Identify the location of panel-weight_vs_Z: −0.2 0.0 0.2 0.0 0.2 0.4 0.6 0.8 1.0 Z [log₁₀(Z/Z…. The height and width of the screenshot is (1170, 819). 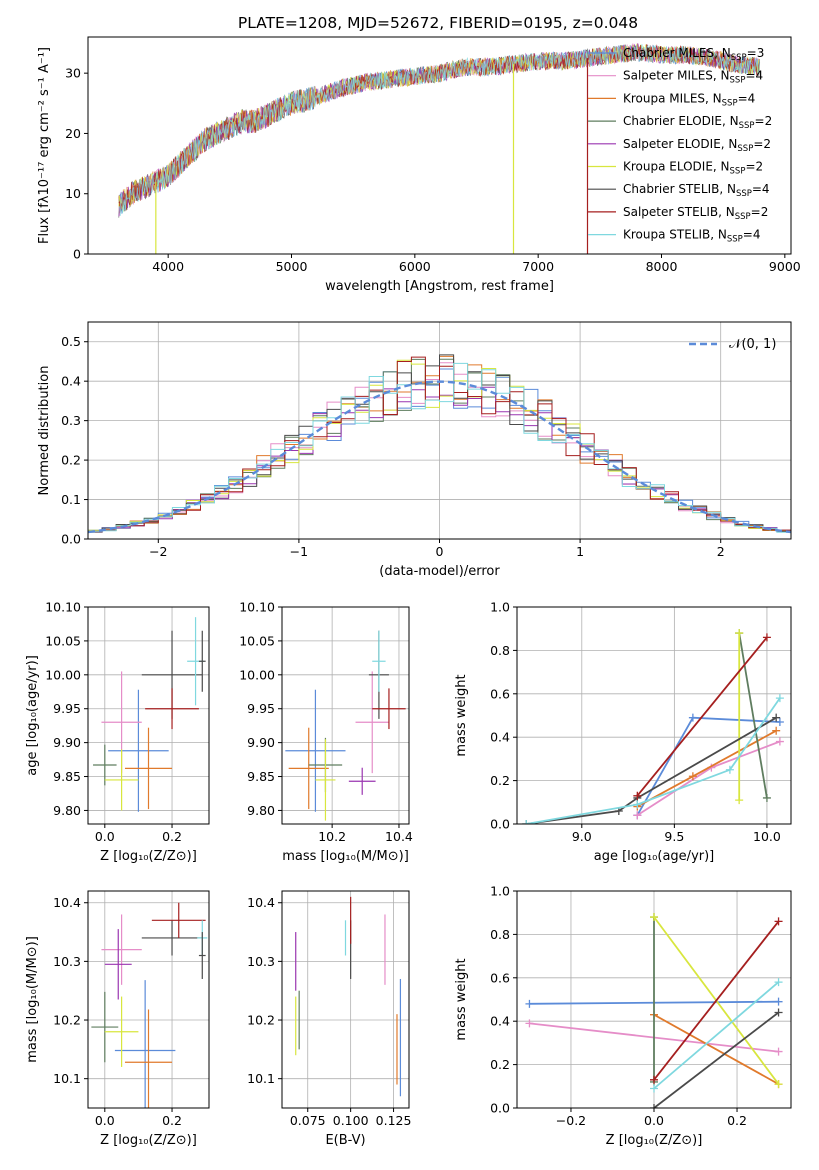
(623, 1016).